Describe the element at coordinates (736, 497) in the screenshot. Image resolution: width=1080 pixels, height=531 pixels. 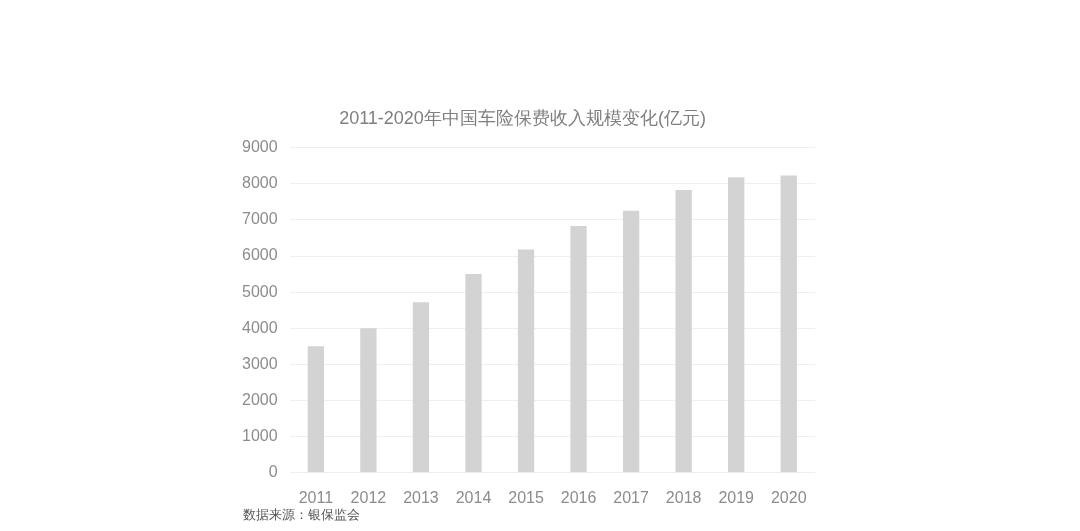
I see `x-tick-label: 2019` at that location.